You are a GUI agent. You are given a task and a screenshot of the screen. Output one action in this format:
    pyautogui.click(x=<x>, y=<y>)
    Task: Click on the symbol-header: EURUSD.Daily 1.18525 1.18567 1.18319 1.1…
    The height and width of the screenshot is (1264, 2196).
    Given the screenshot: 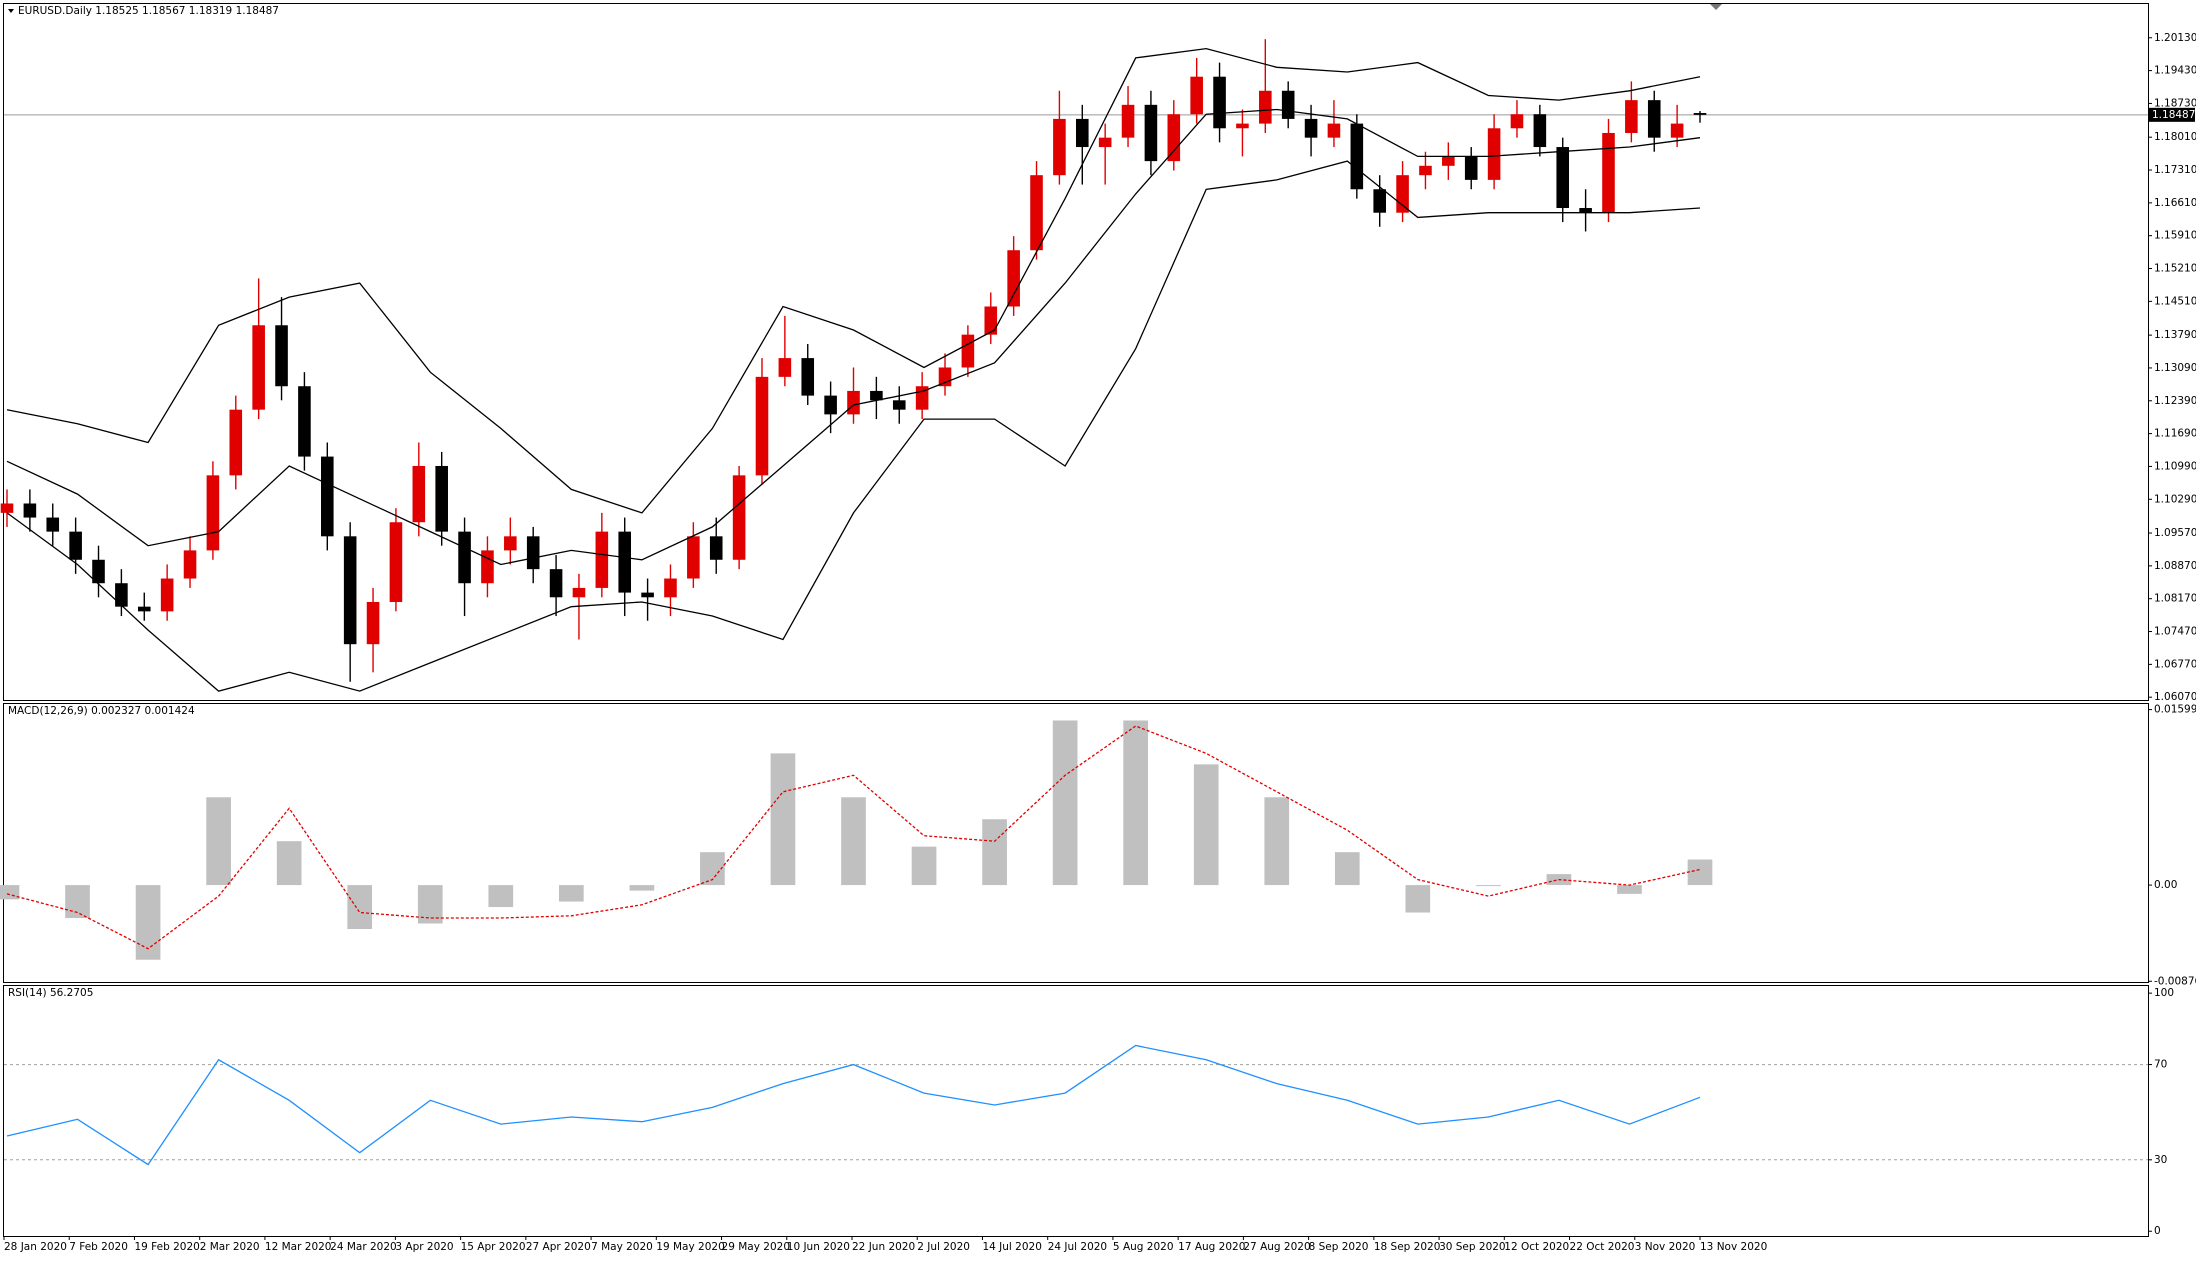 What is the action you would take?
    pyautogui.click(x=148, y=11)
    